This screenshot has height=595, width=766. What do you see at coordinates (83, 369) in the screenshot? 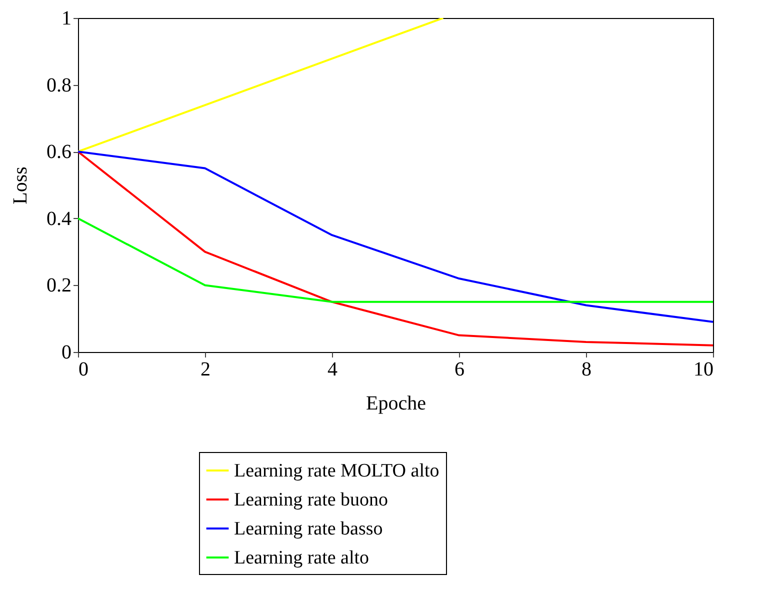
I see `x-tick-label: 0` at bounding box center [83, 369].